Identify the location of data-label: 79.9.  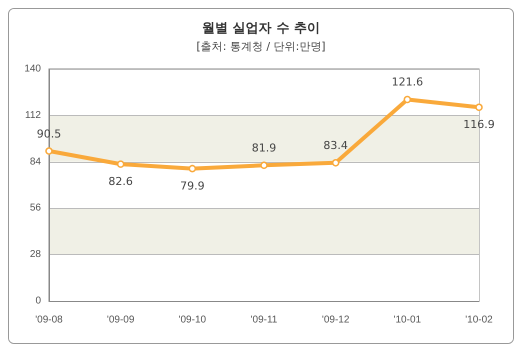
(192, 185).